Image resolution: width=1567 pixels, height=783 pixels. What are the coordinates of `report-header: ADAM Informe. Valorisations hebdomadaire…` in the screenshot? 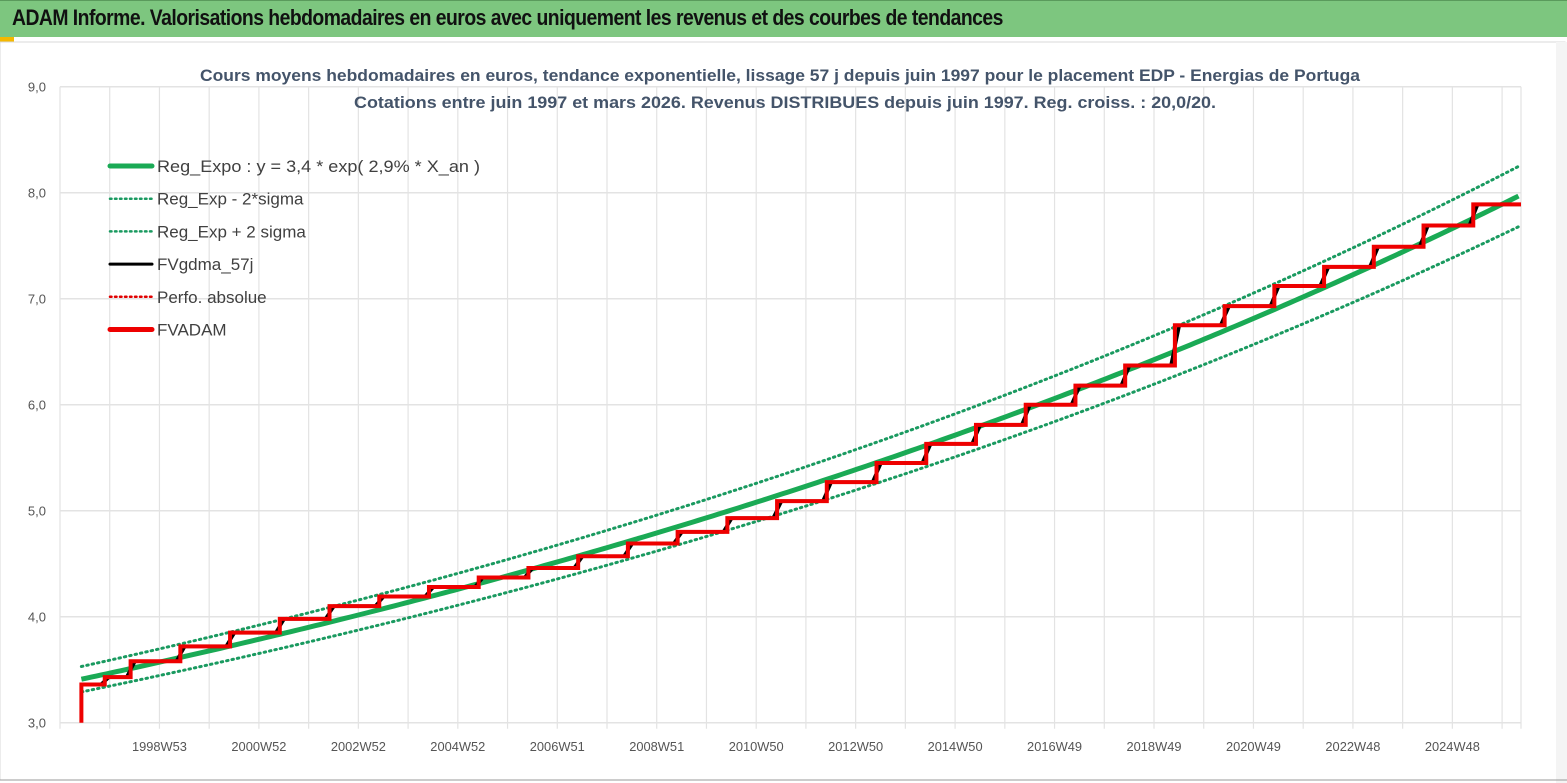 It's located at (783, 18).